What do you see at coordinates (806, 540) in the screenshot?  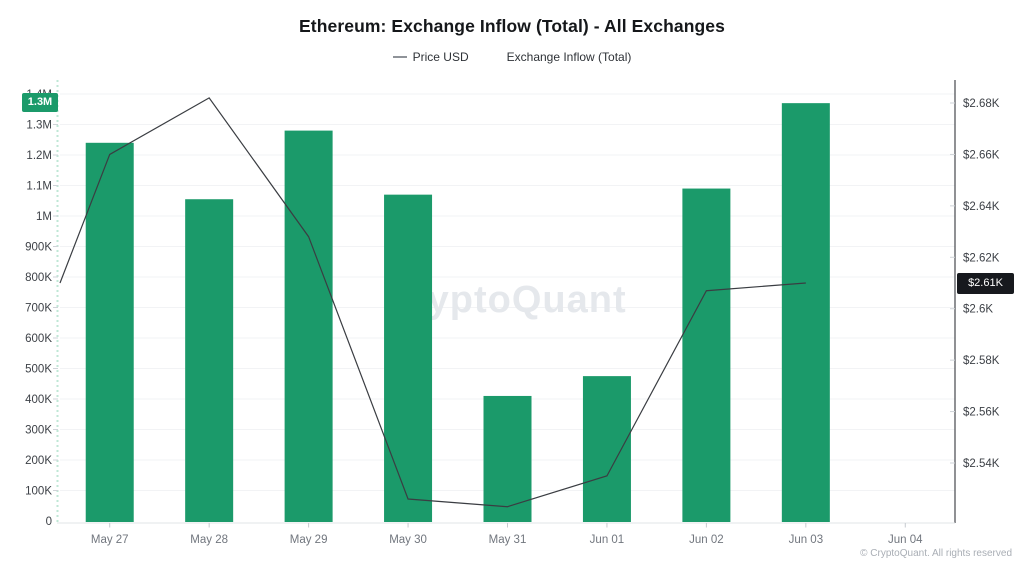 I see `x-axis-label: Jun 03` at bounding box center [806, 540].